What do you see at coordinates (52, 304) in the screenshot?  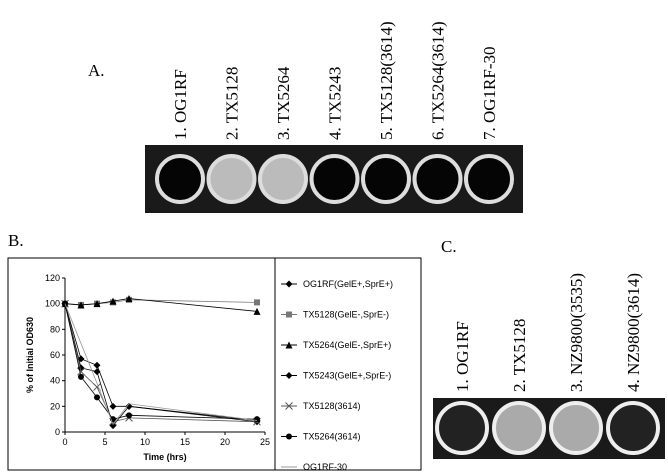 I see `y-tick-label: 100` at bounding box center [52, 304].